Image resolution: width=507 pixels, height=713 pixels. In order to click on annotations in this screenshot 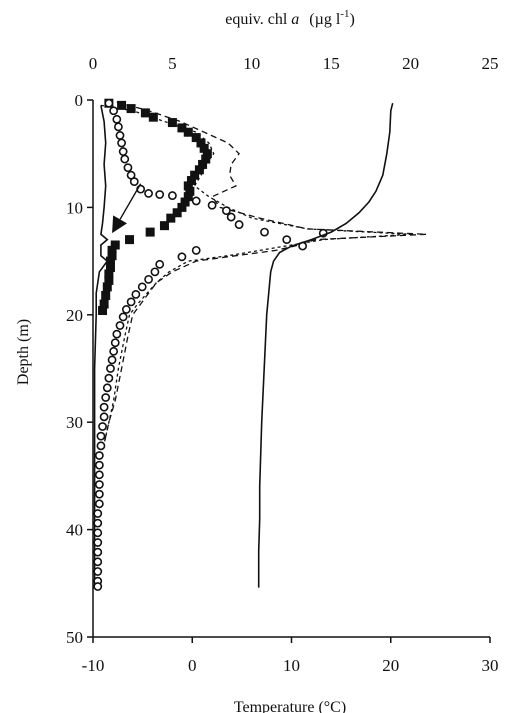, I will do `click(127, 208)`.